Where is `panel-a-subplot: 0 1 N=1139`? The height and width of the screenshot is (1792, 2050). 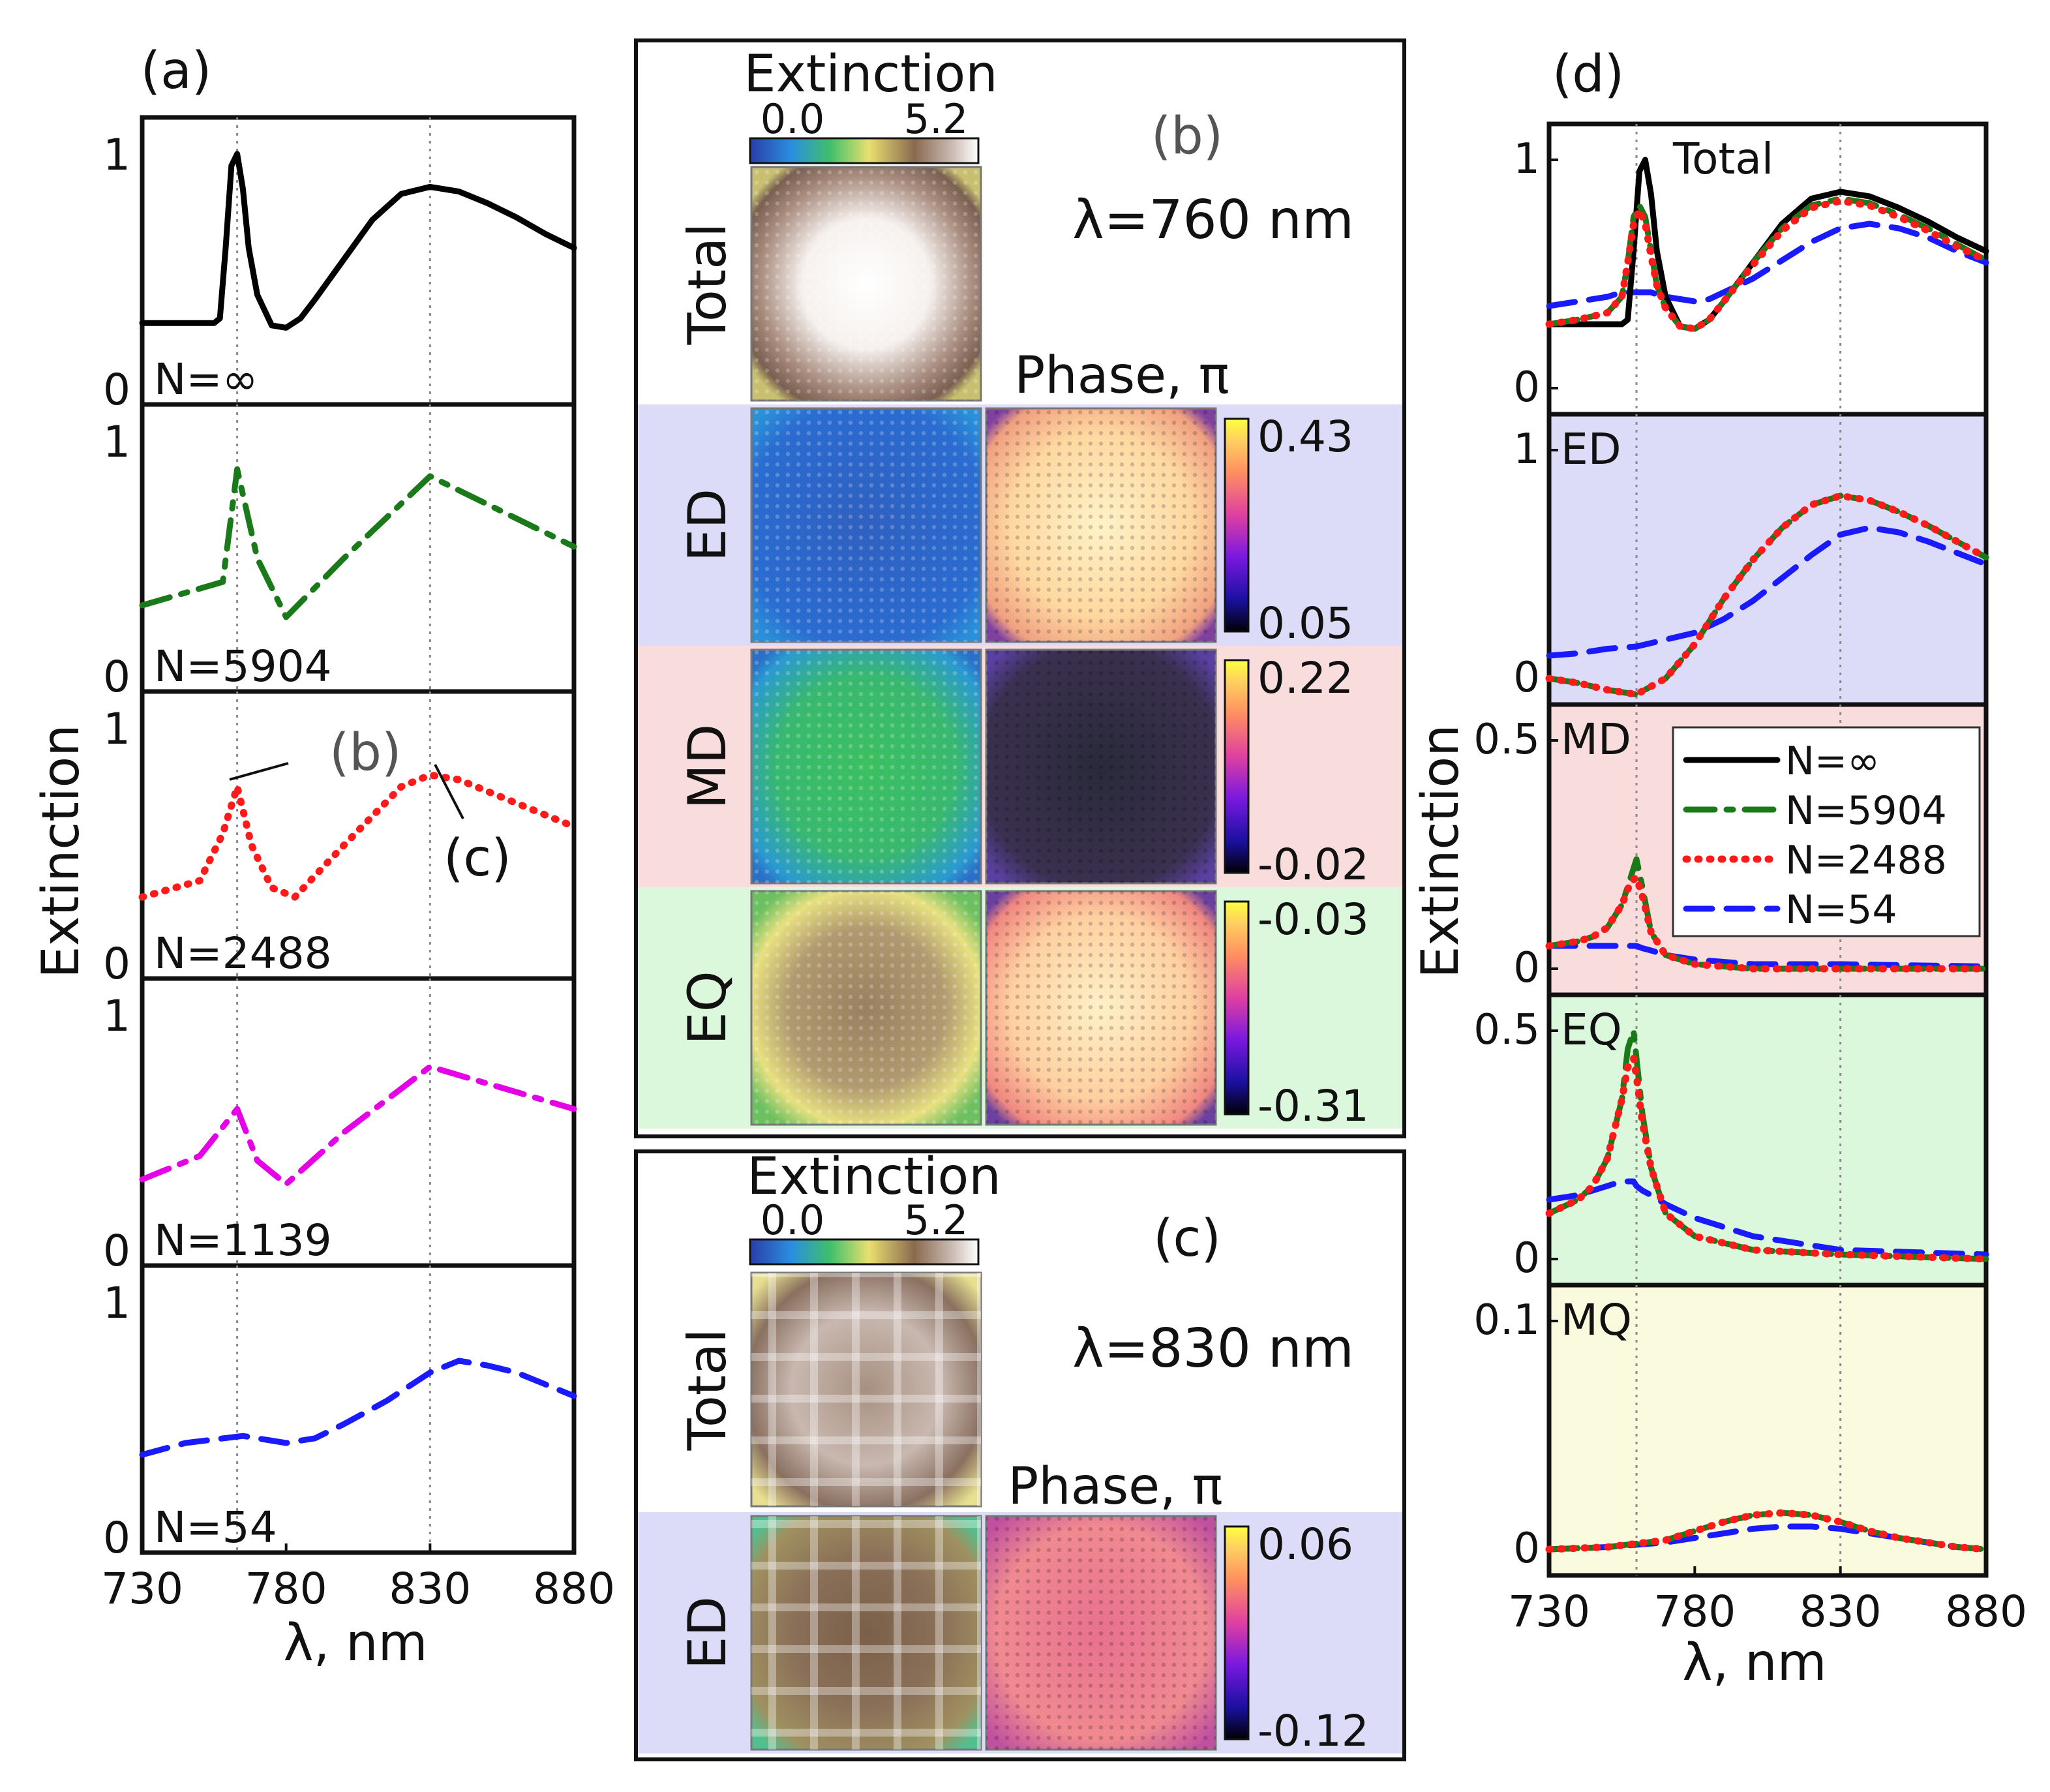
panel-a-subplot: 0 1 N=1139 is located at coordinates (340, 1126).